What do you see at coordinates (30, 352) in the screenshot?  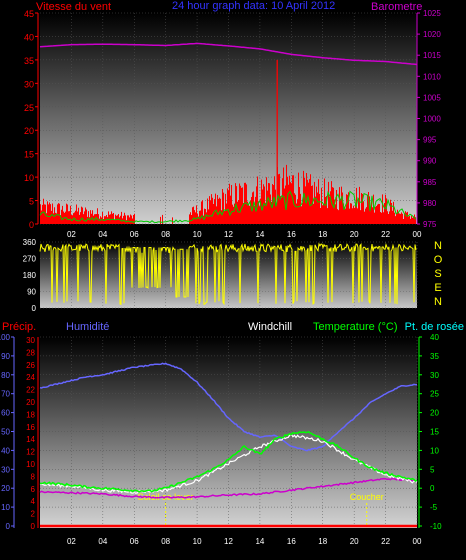 I see `precip-tick-label: 28` at bounding box center [30, 352].